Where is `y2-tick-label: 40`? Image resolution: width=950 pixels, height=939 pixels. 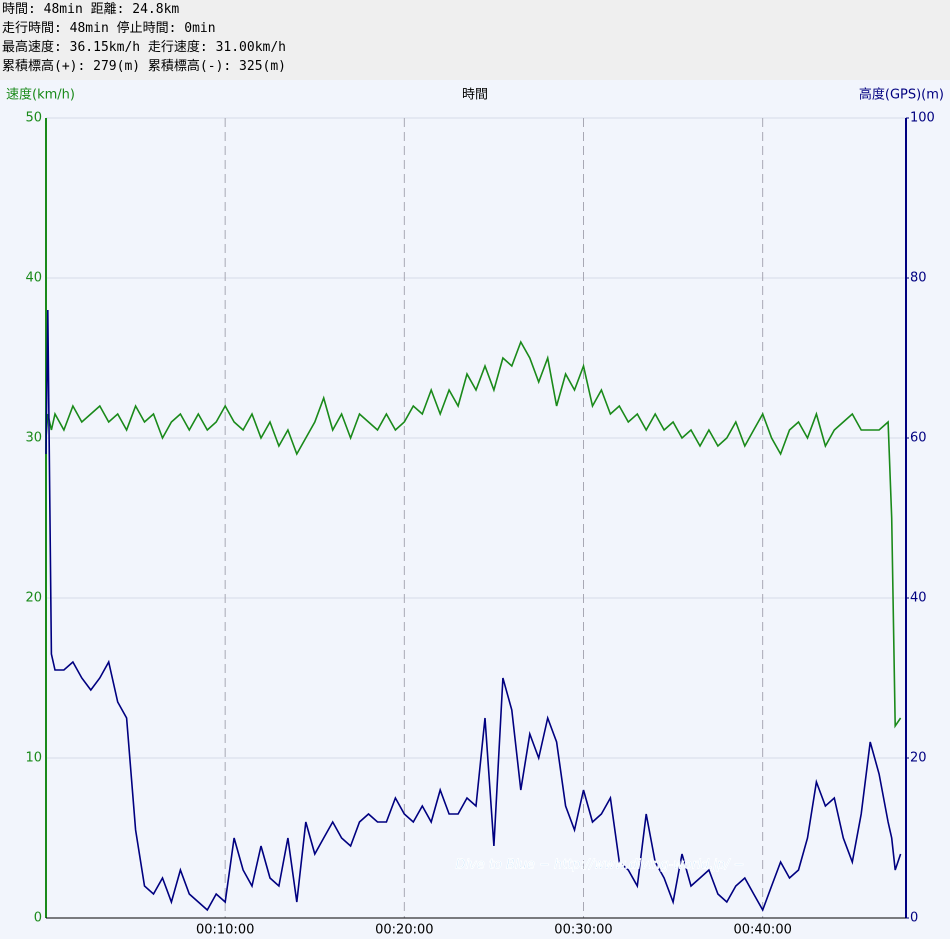 y2-tick-label: 40 is located at coordinates (918, 598).